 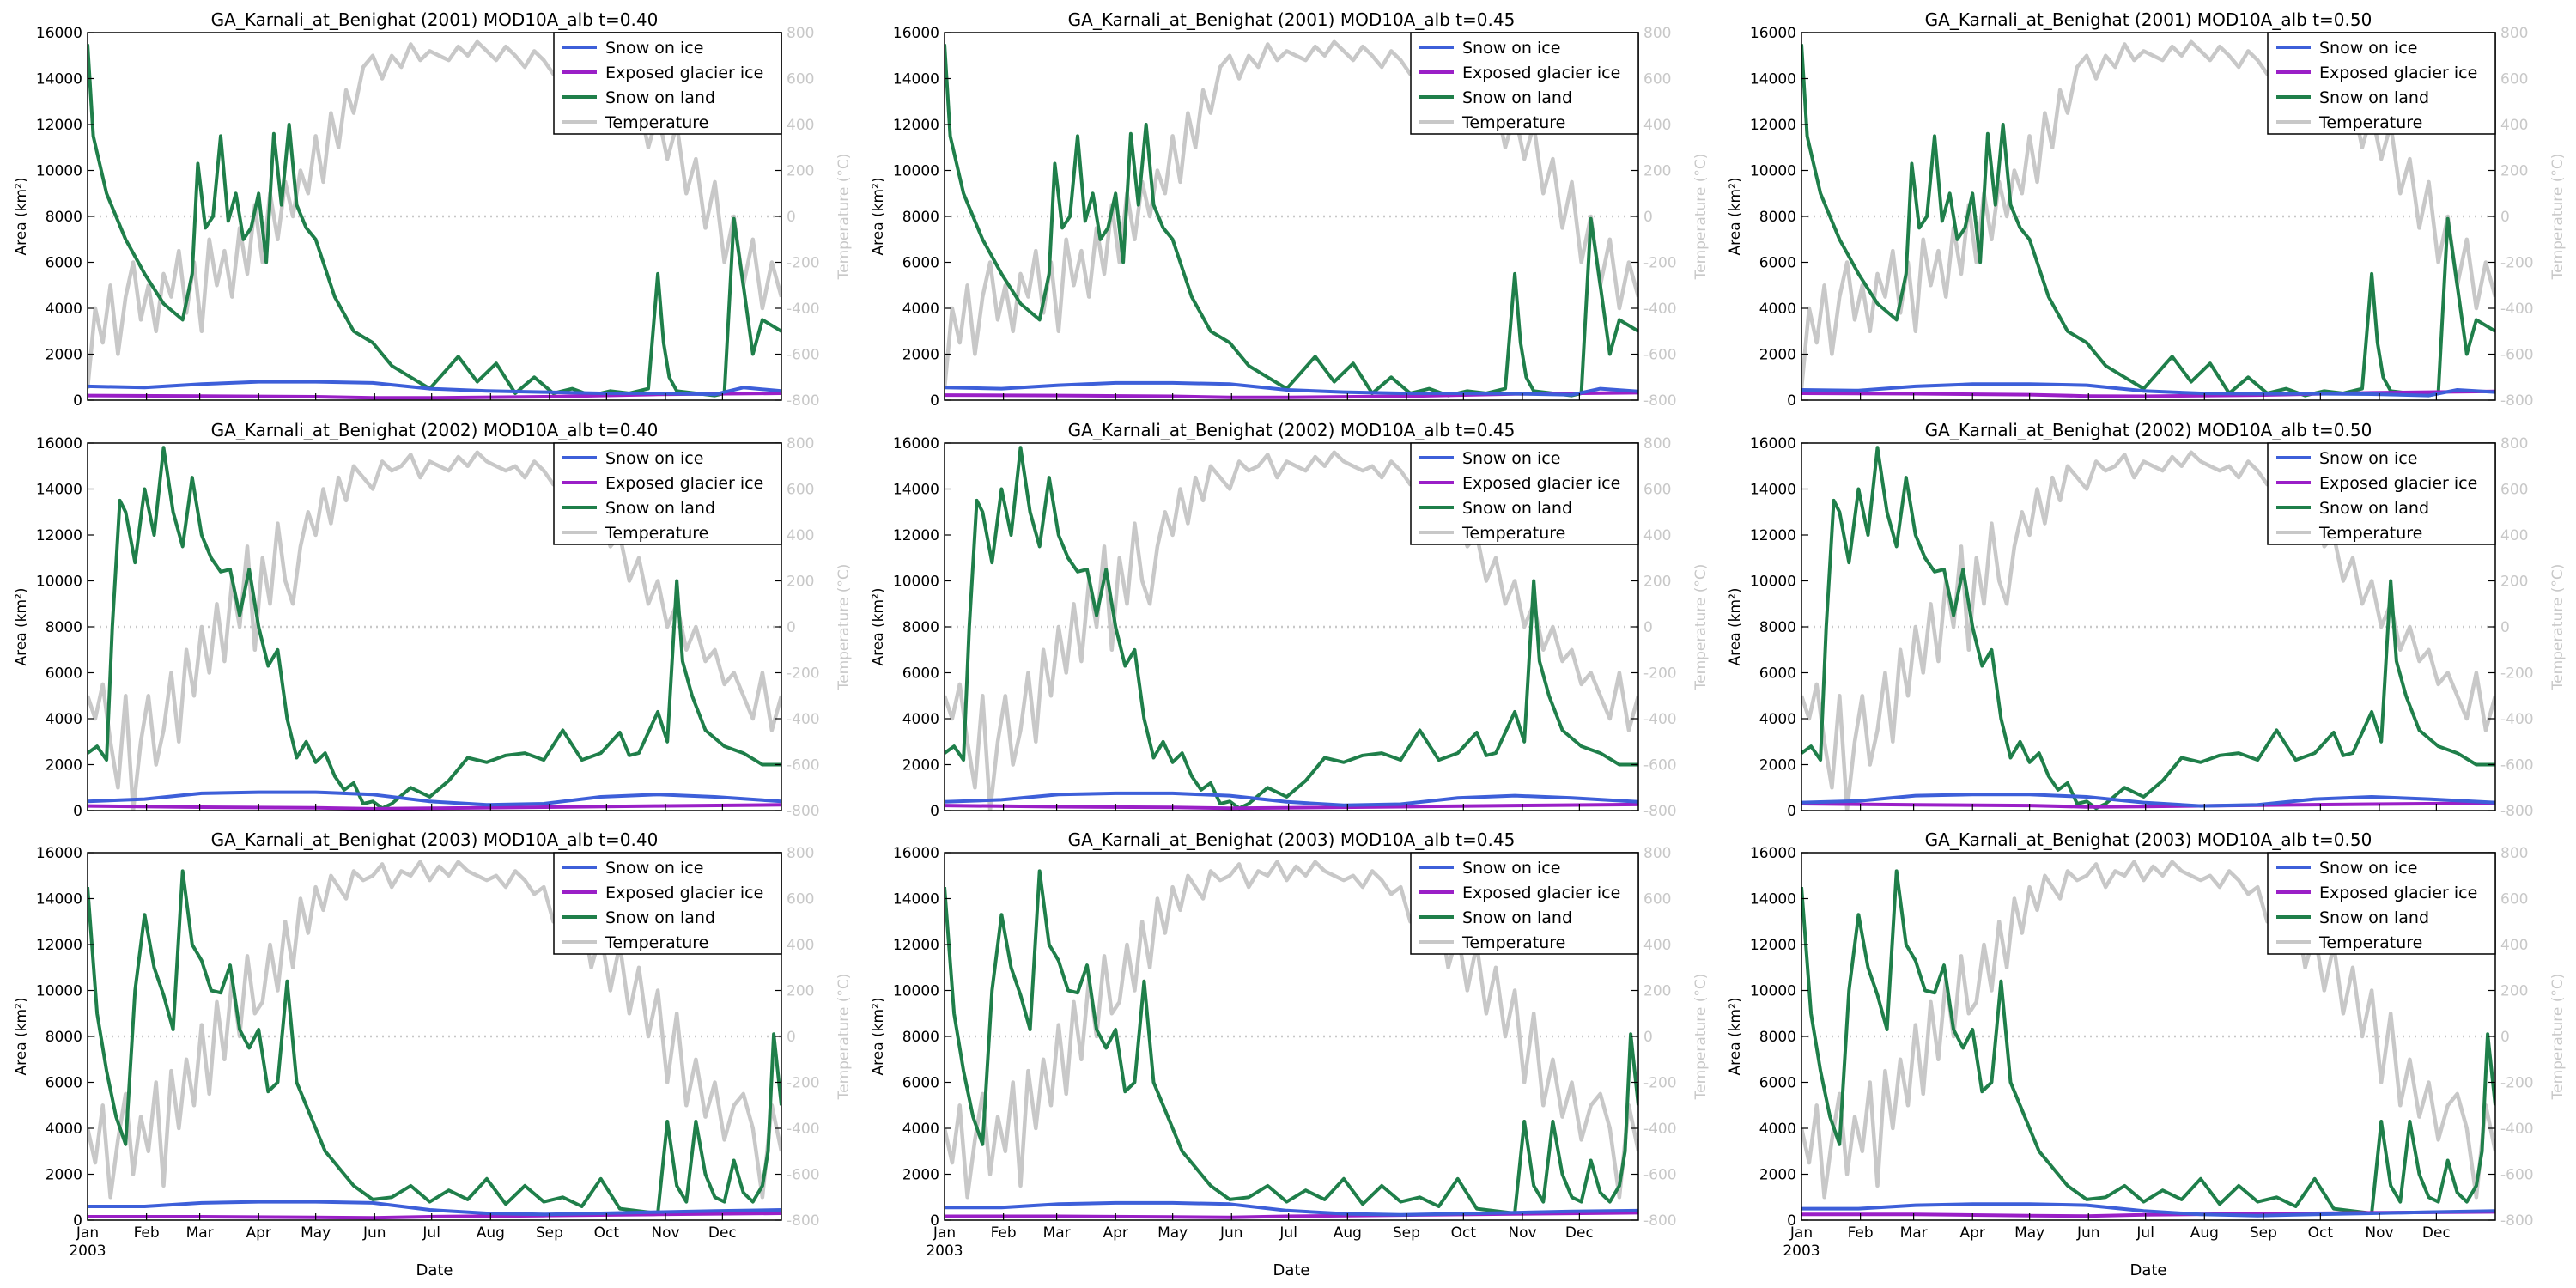 What do you see at coordinates (2148, 805) in the screenshot?
I see `series-line-exposed-glacier-ice` at bounding box center [2148, 805].